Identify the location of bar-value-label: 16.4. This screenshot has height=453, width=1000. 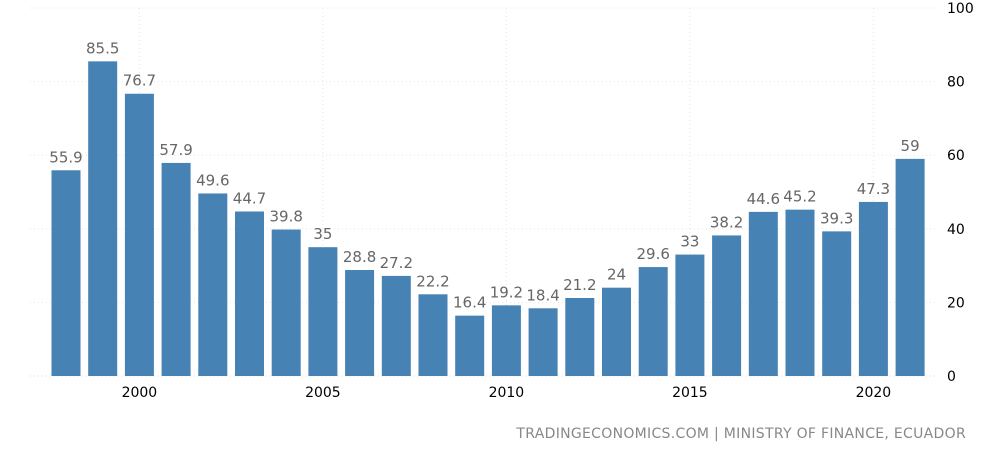
(469, 303).